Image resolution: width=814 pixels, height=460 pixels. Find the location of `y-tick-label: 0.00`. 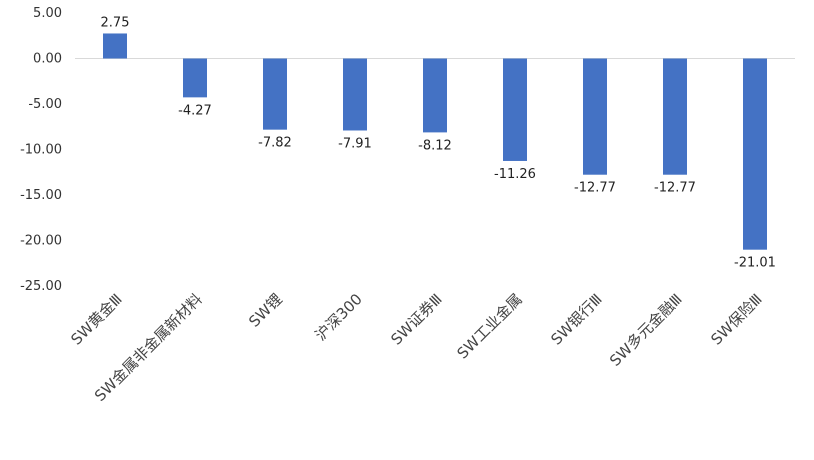

y-tick-label: 0.00 is located at coordinates (47, 59).